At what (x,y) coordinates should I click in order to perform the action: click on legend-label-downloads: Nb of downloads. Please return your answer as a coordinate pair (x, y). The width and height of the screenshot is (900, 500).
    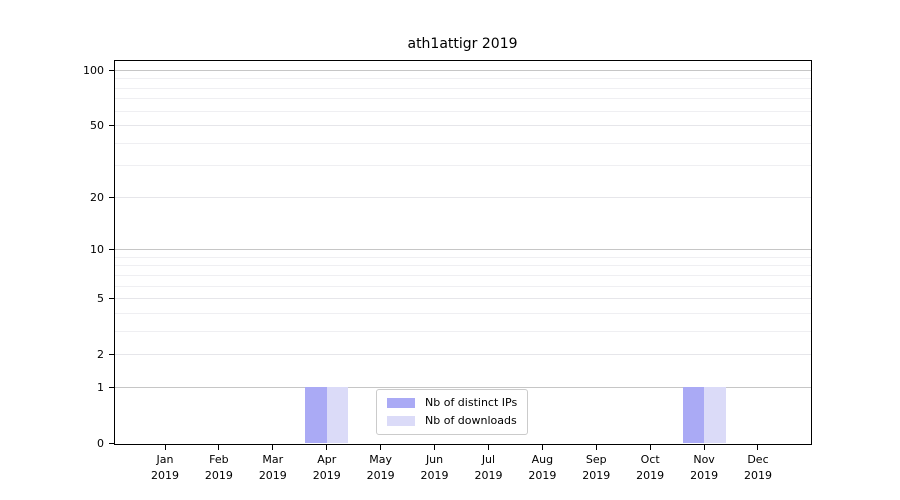
    Looking at the image, I should click on (471, 420).